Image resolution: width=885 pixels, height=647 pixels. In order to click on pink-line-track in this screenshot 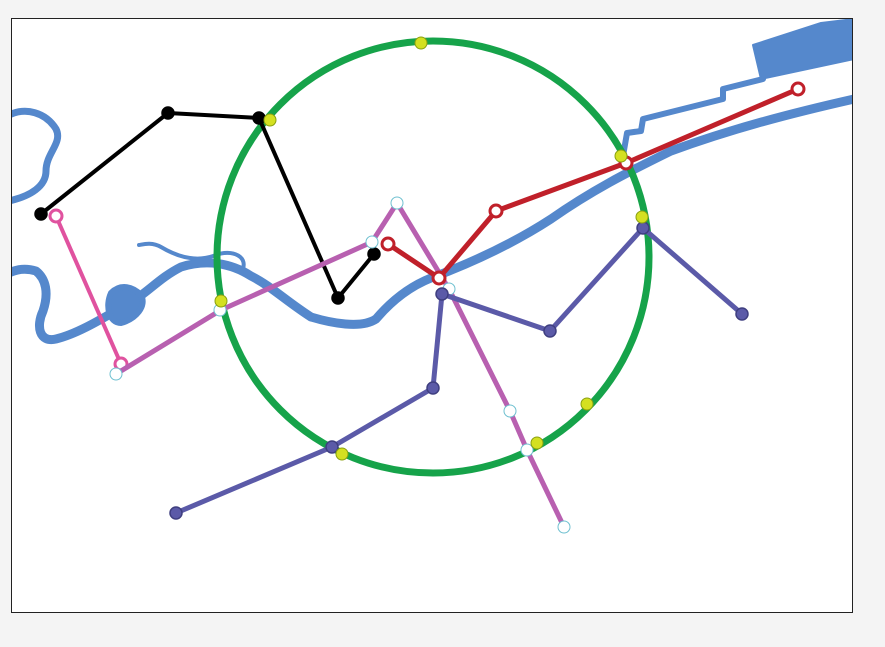, I will do `click(88, 290)`.